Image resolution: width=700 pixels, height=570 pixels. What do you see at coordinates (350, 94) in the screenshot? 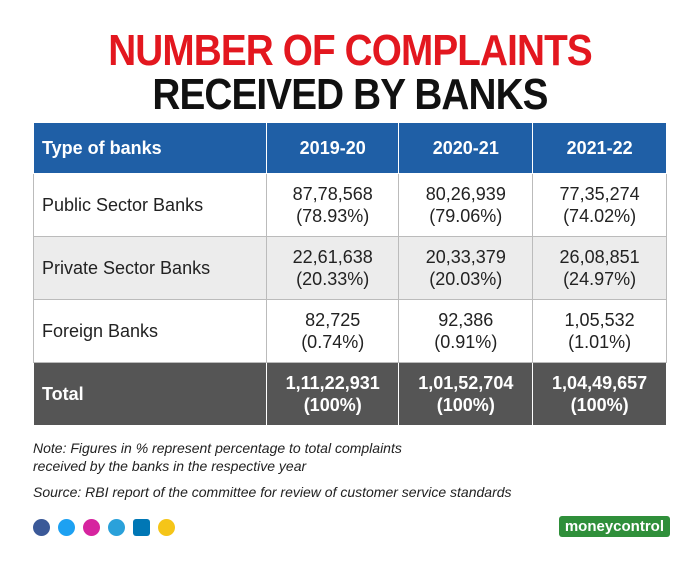
I see `title-line: RECEIVED BY BANKS` at bounding box center [350, 94].